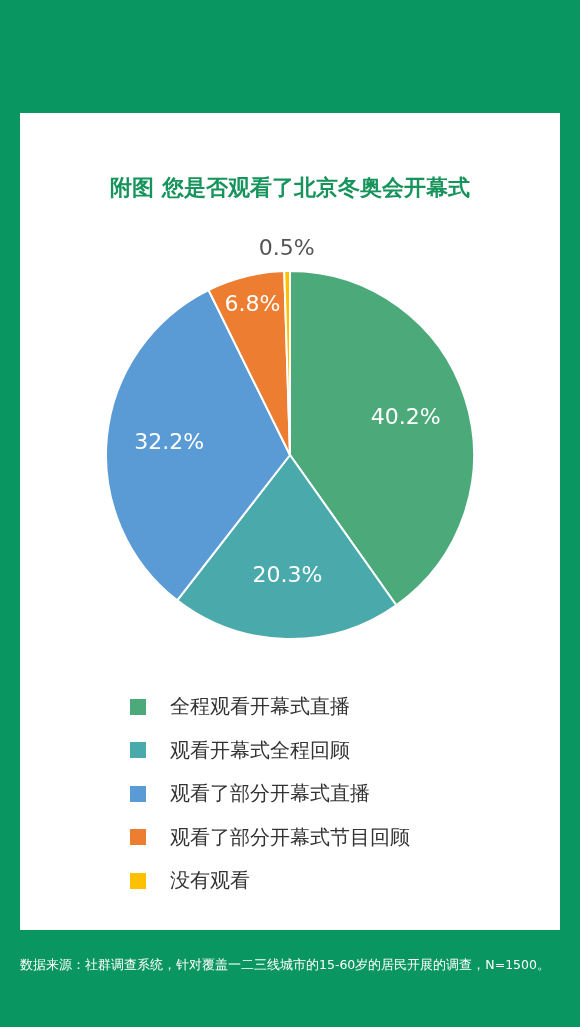 This screenshot has width=580, height=1027. Describe the element at coordinates (290, 837) in the screenshot. I see `legend-label: 观看了部分开幕式节目回顾` at that location.